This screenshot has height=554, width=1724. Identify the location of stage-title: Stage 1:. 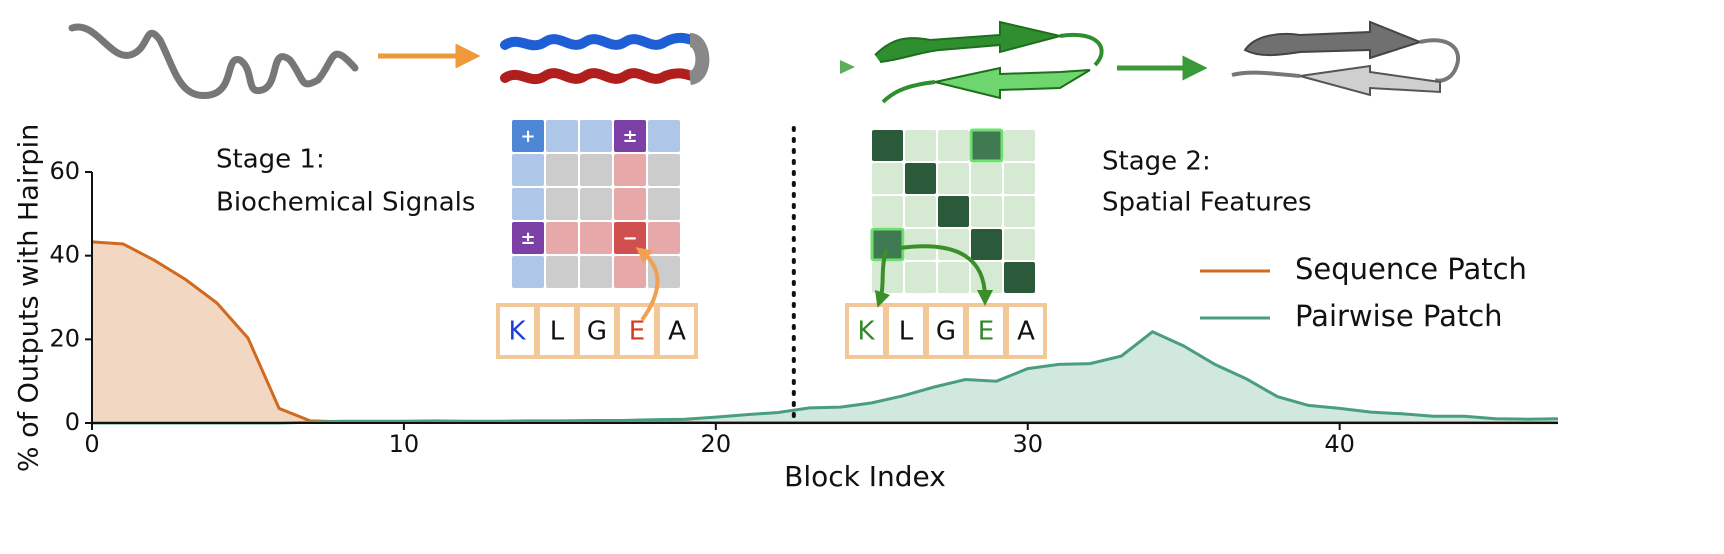
(270, 160).